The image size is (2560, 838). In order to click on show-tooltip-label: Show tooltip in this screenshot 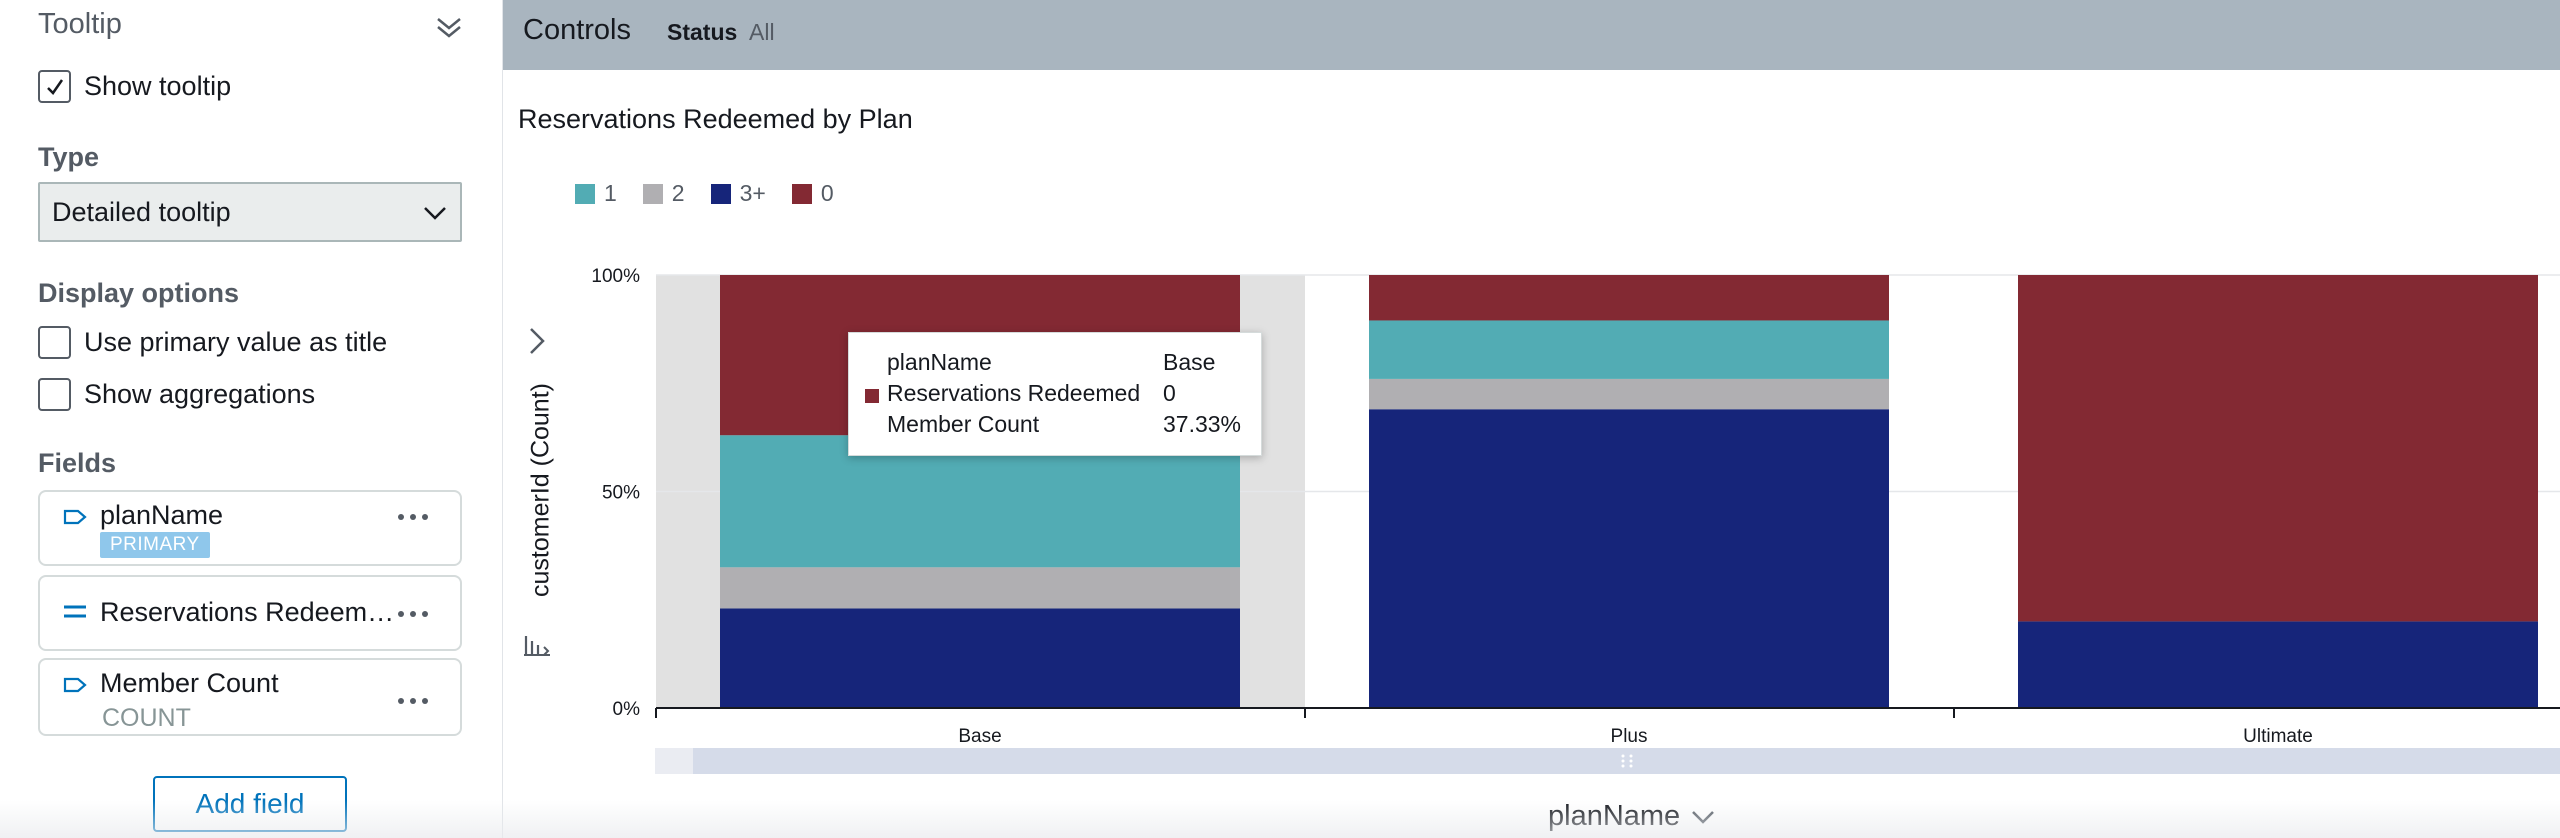, I will do `click(158, 86)`.